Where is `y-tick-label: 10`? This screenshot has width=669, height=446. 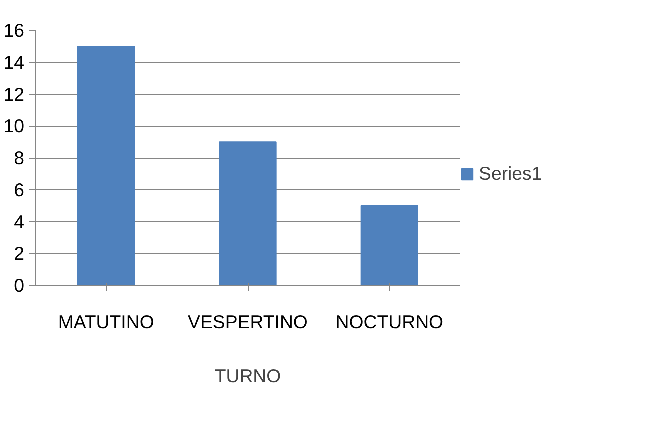
y-tick-label: 10 is located at coordinates (14, 126).